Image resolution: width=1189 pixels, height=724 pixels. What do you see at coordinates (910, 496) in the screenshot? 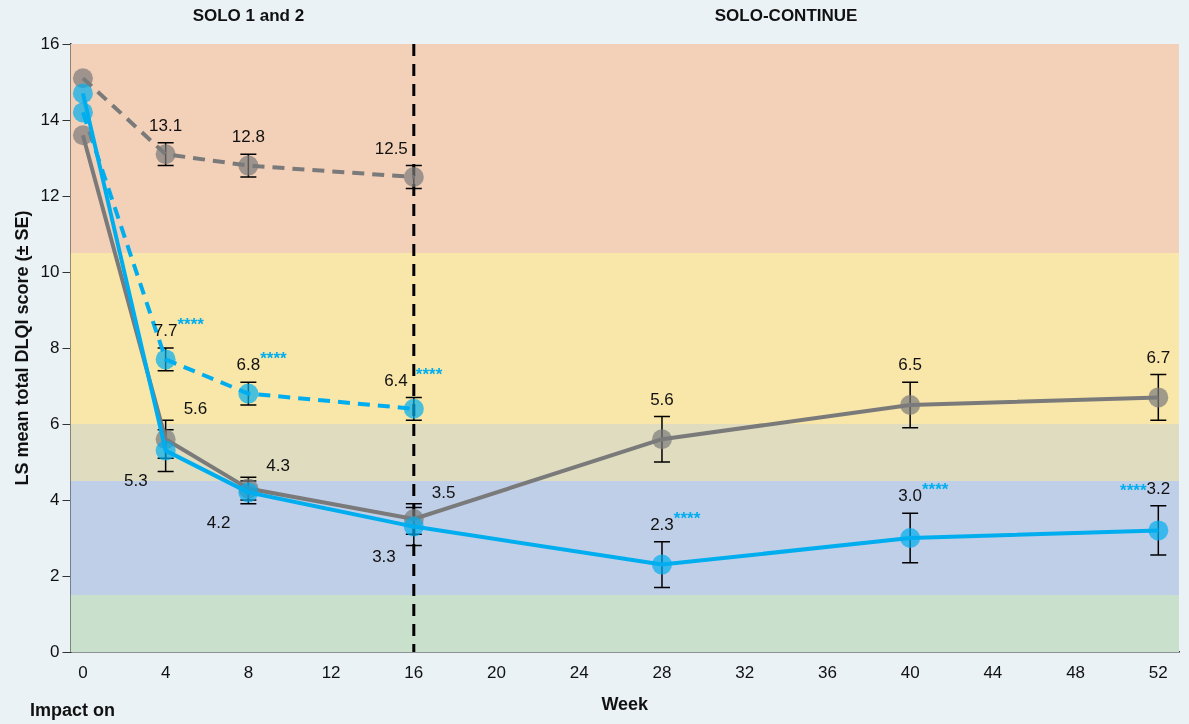
I see `data-label: 3.0` at bounding box center [910, 496].